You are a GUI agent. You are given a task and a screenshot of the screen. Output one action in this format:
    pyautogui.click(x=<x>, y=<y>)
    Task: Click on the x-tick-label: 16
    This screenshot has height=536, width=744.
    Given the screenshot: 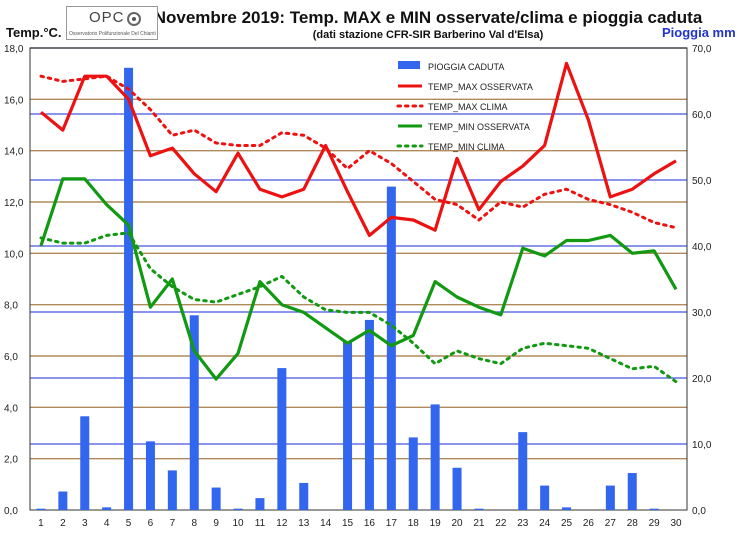 What is the action you would take?
    pyautogui.click(x=370, y=523)
    